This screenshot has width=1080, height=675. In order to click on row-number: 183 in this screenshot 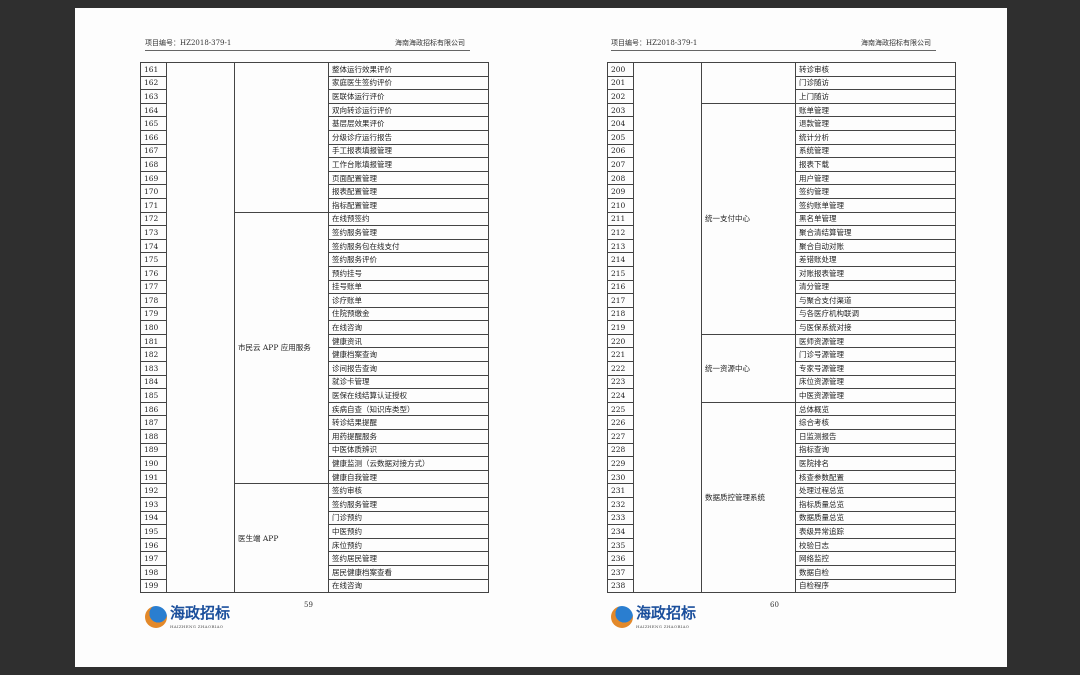, I will do `click(153, 368)`.